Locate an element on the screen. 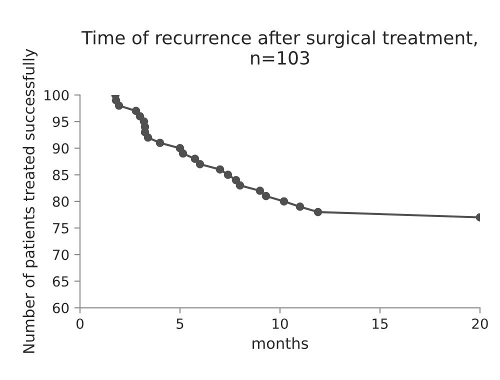 This screenshot has width=500, height=380. x-tick-label: 0 is located at coordinates (80, 323).